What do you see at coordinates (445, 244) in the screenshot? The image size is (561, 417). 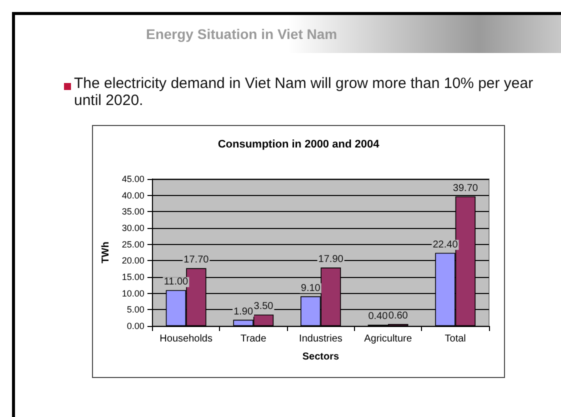 I see `data-label: 22.40` at bounding box center [445, 244].